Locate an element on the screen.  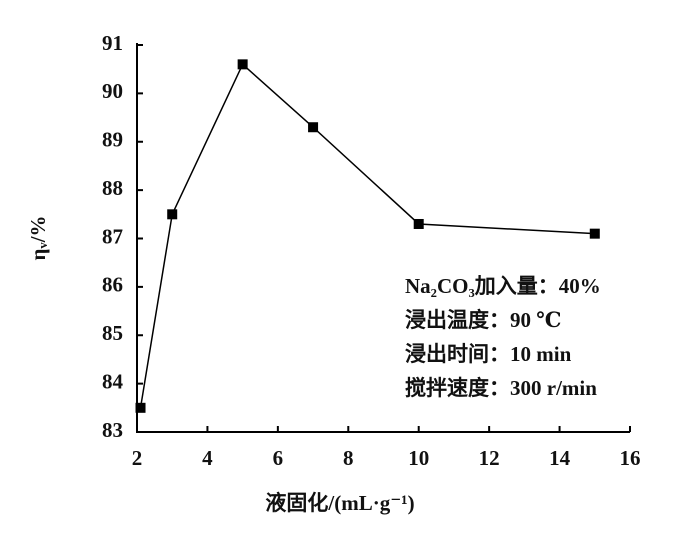
annotation: 浸出时间：10 min is located at coordinates (488, 354).